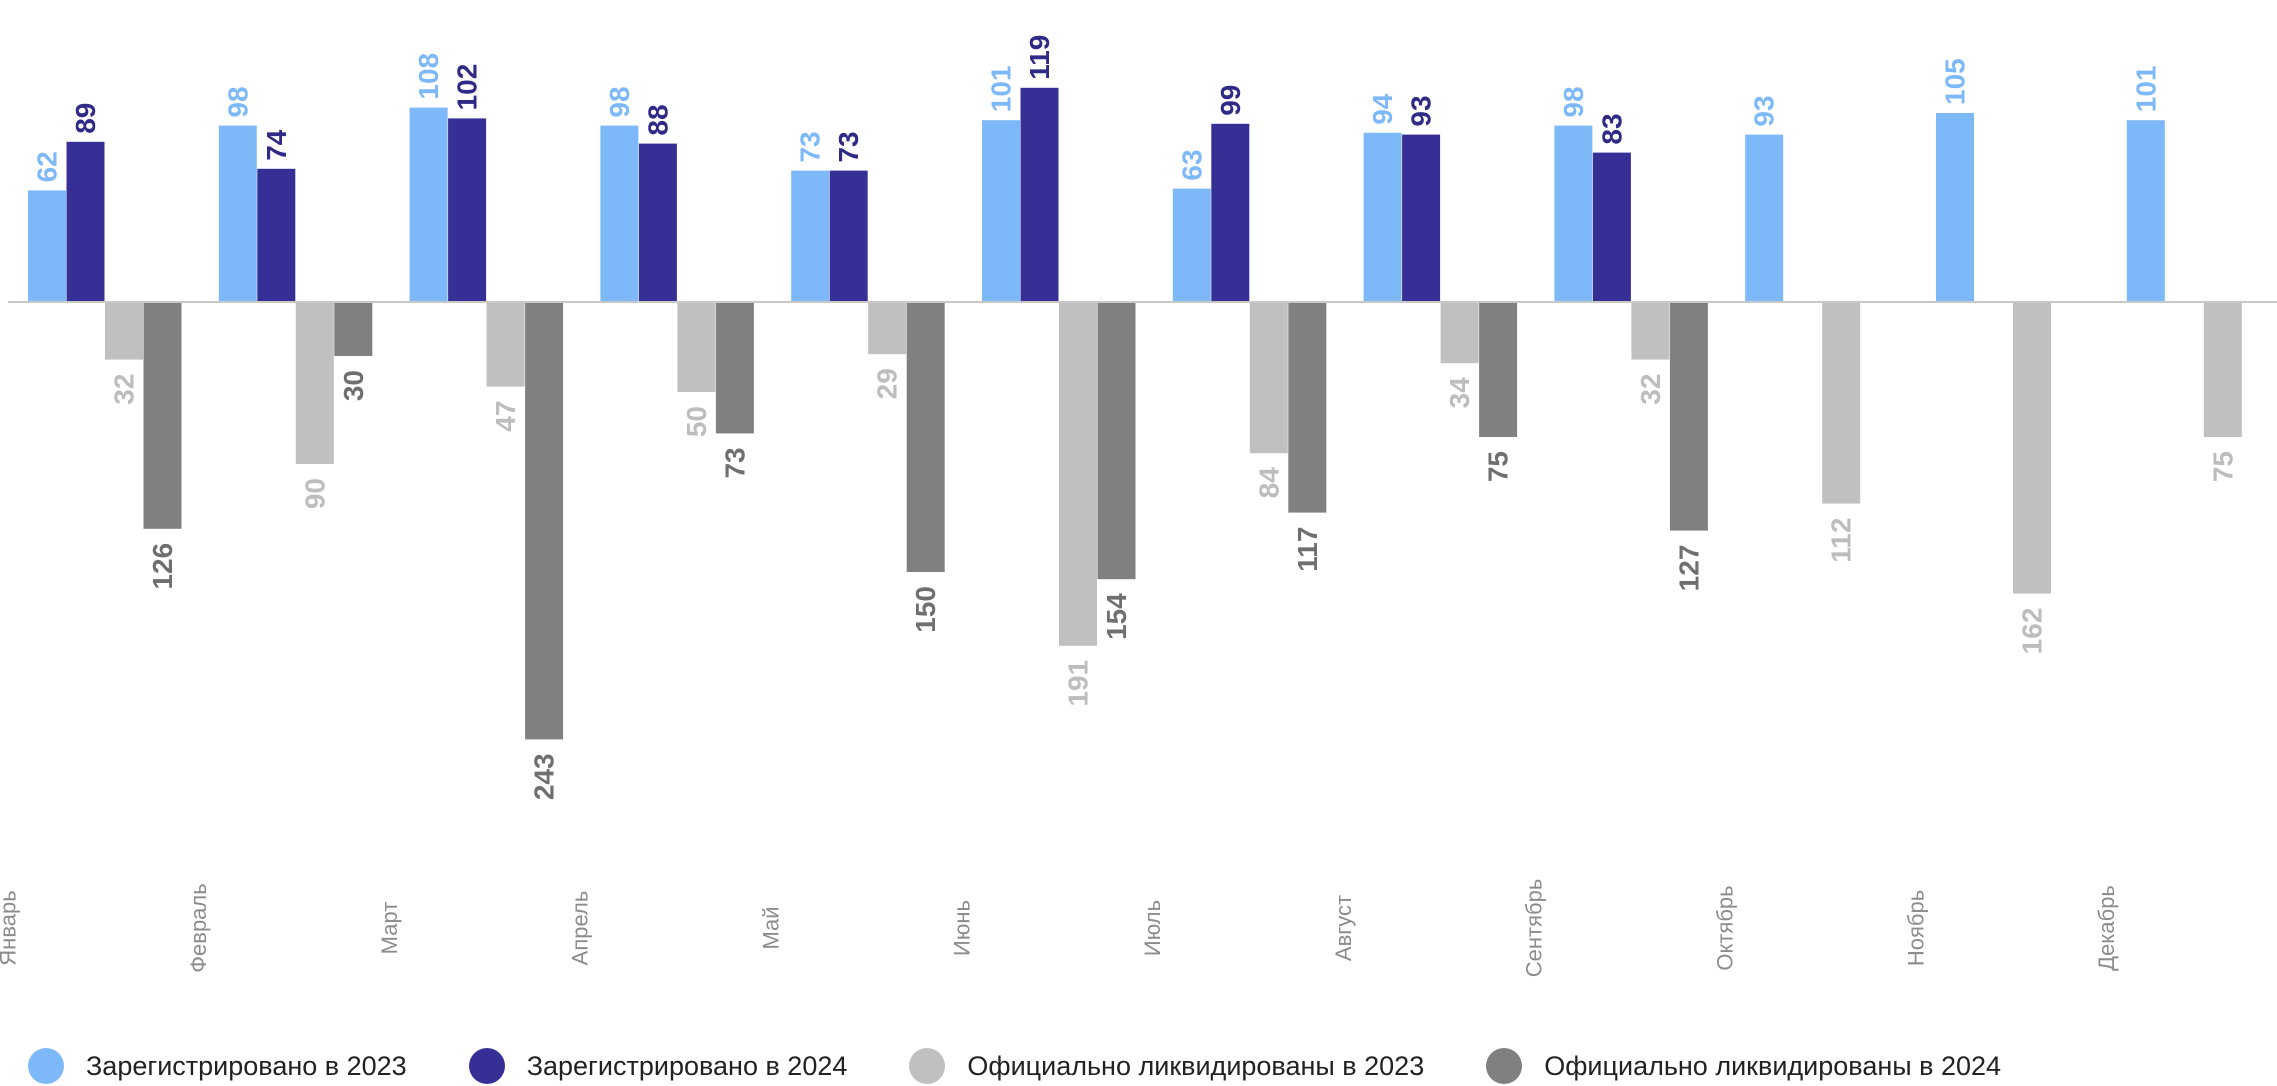 The height and width of the screenshot is (1086, 2277). Describe the element at coordinates (580, 928) in the screenshot. I see `category-label-3: Апрель` at that location.